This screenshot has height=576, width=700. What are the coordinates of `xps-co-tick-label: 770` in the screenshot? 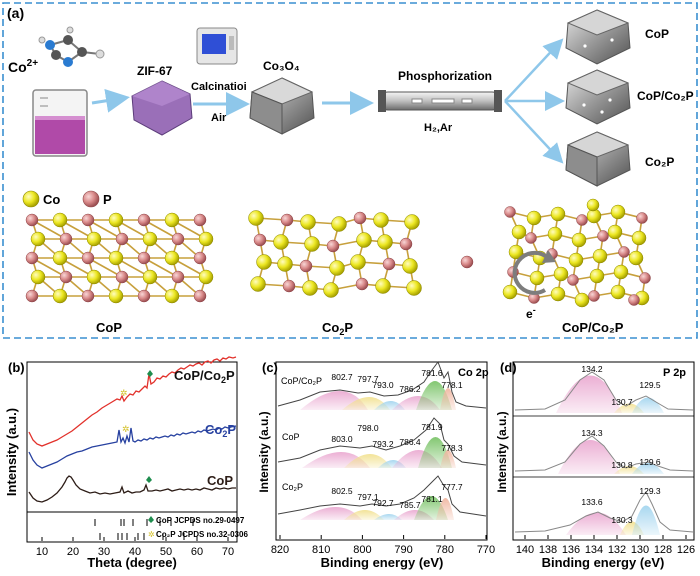 It's located at (486, 550).